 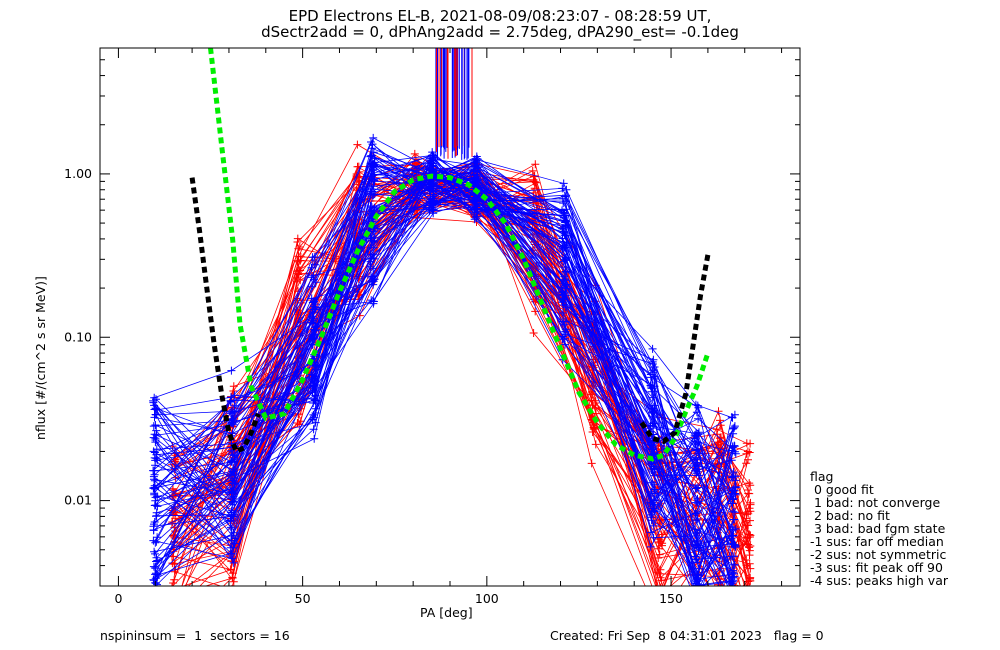 I want to click on x-tick-label: 0, so click(x=118, y=598).